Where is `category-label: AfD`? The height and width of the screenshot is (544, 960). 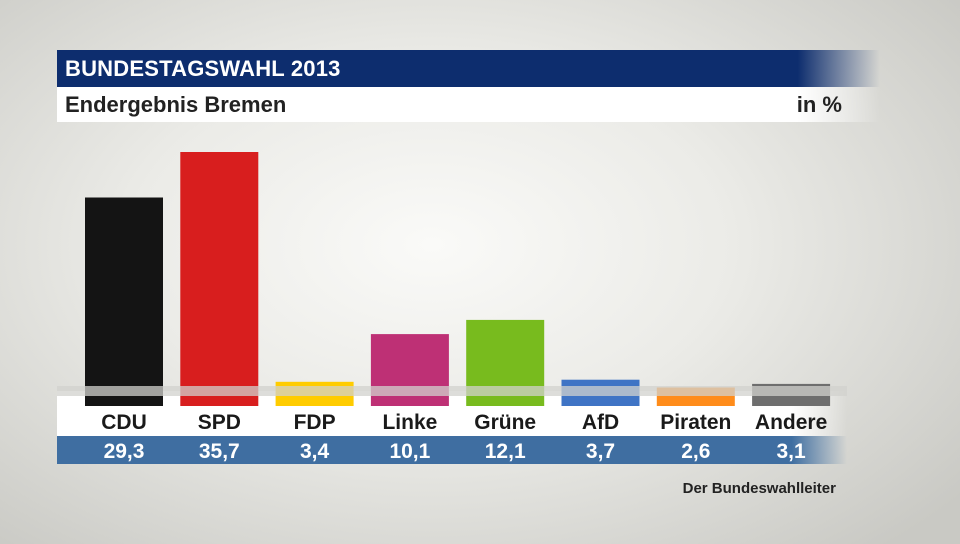 category-label: AfD is located at coordinates (600, 422).